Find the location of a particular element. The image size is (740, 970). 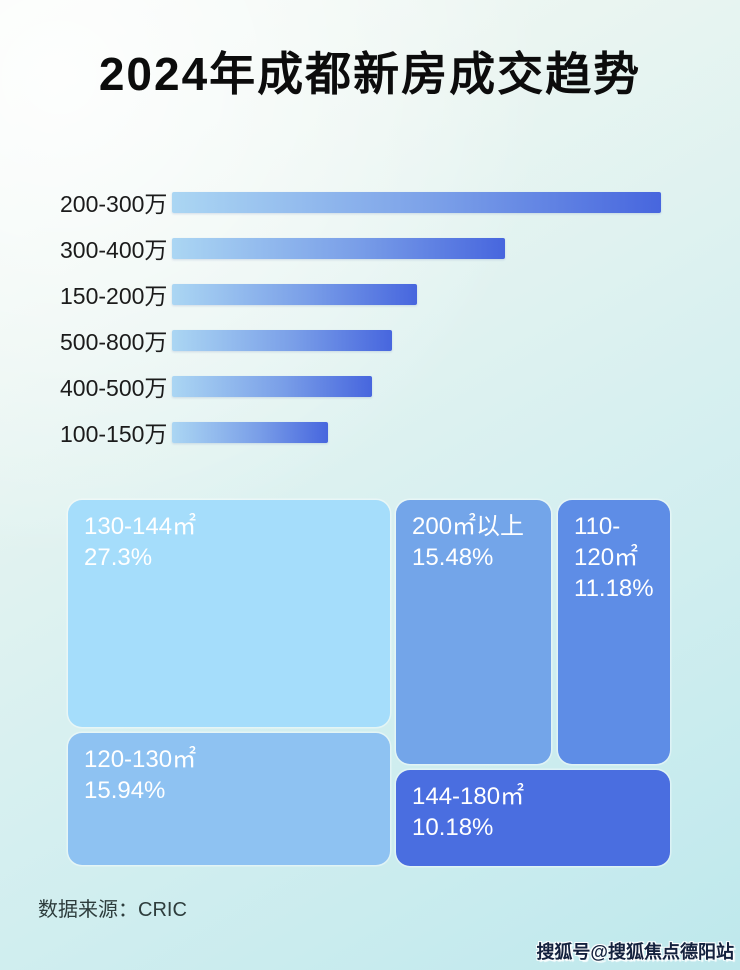

bar-category-label: 150-200万 is located at coordinates (114, 296).